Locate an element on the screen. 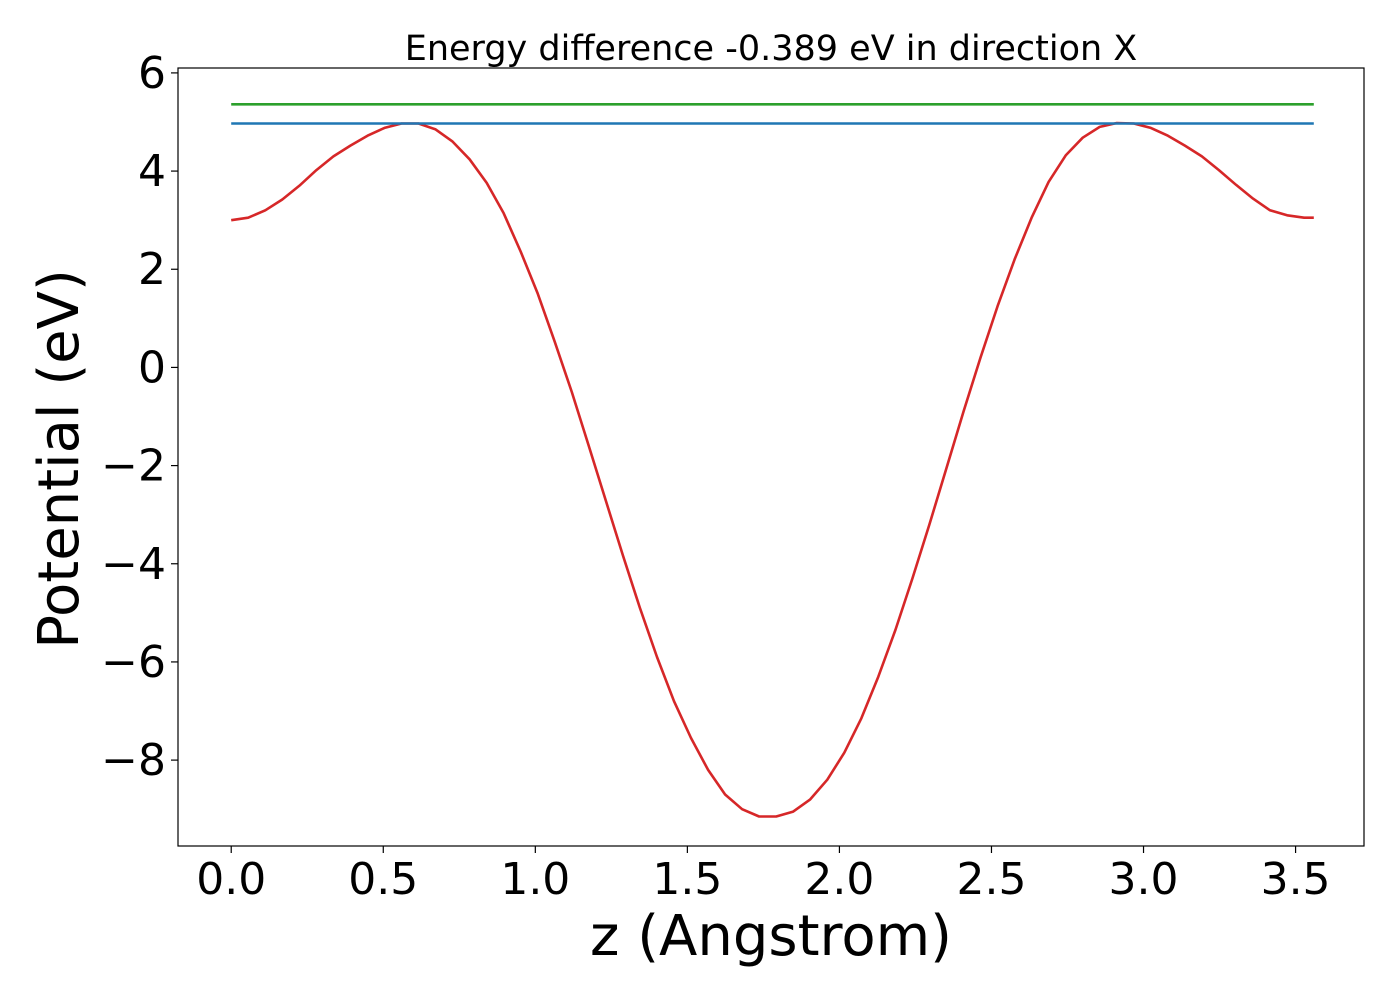 This screenshot has height=1000, width=1400. x-tick-label: 1.5 is located at coordinates (687, 879).